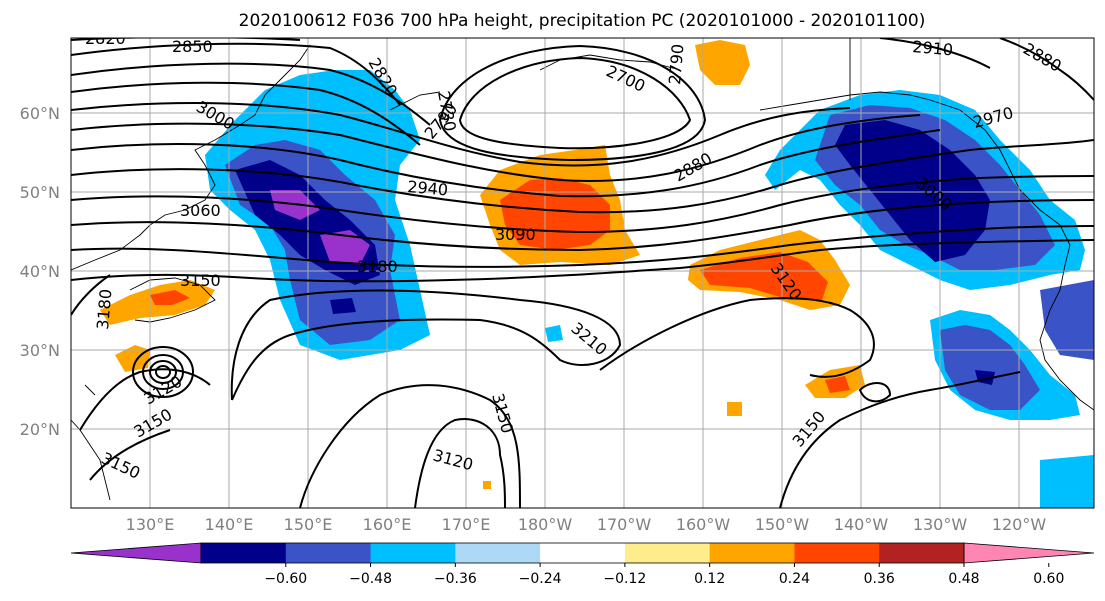 The image size is (1105, 601). Describe the element at coordinates (40, 429) in the screenshot. I see `lat-label: 20°N` at that location.